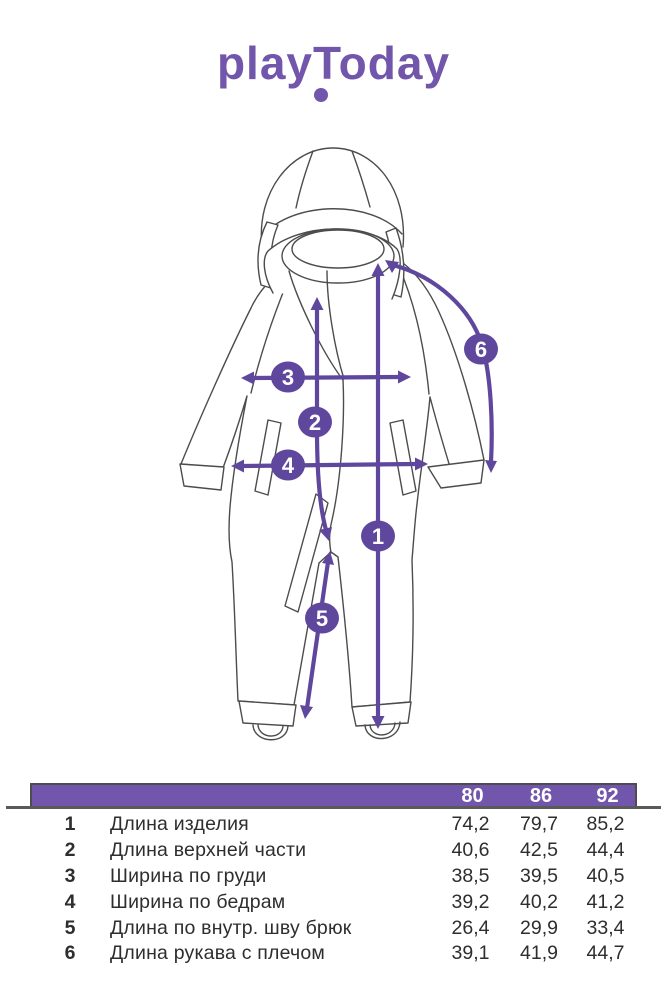 The width and height of the screenshot is (667, 1000). I want to click on row-value-86: 42,5, so click(539, 850).